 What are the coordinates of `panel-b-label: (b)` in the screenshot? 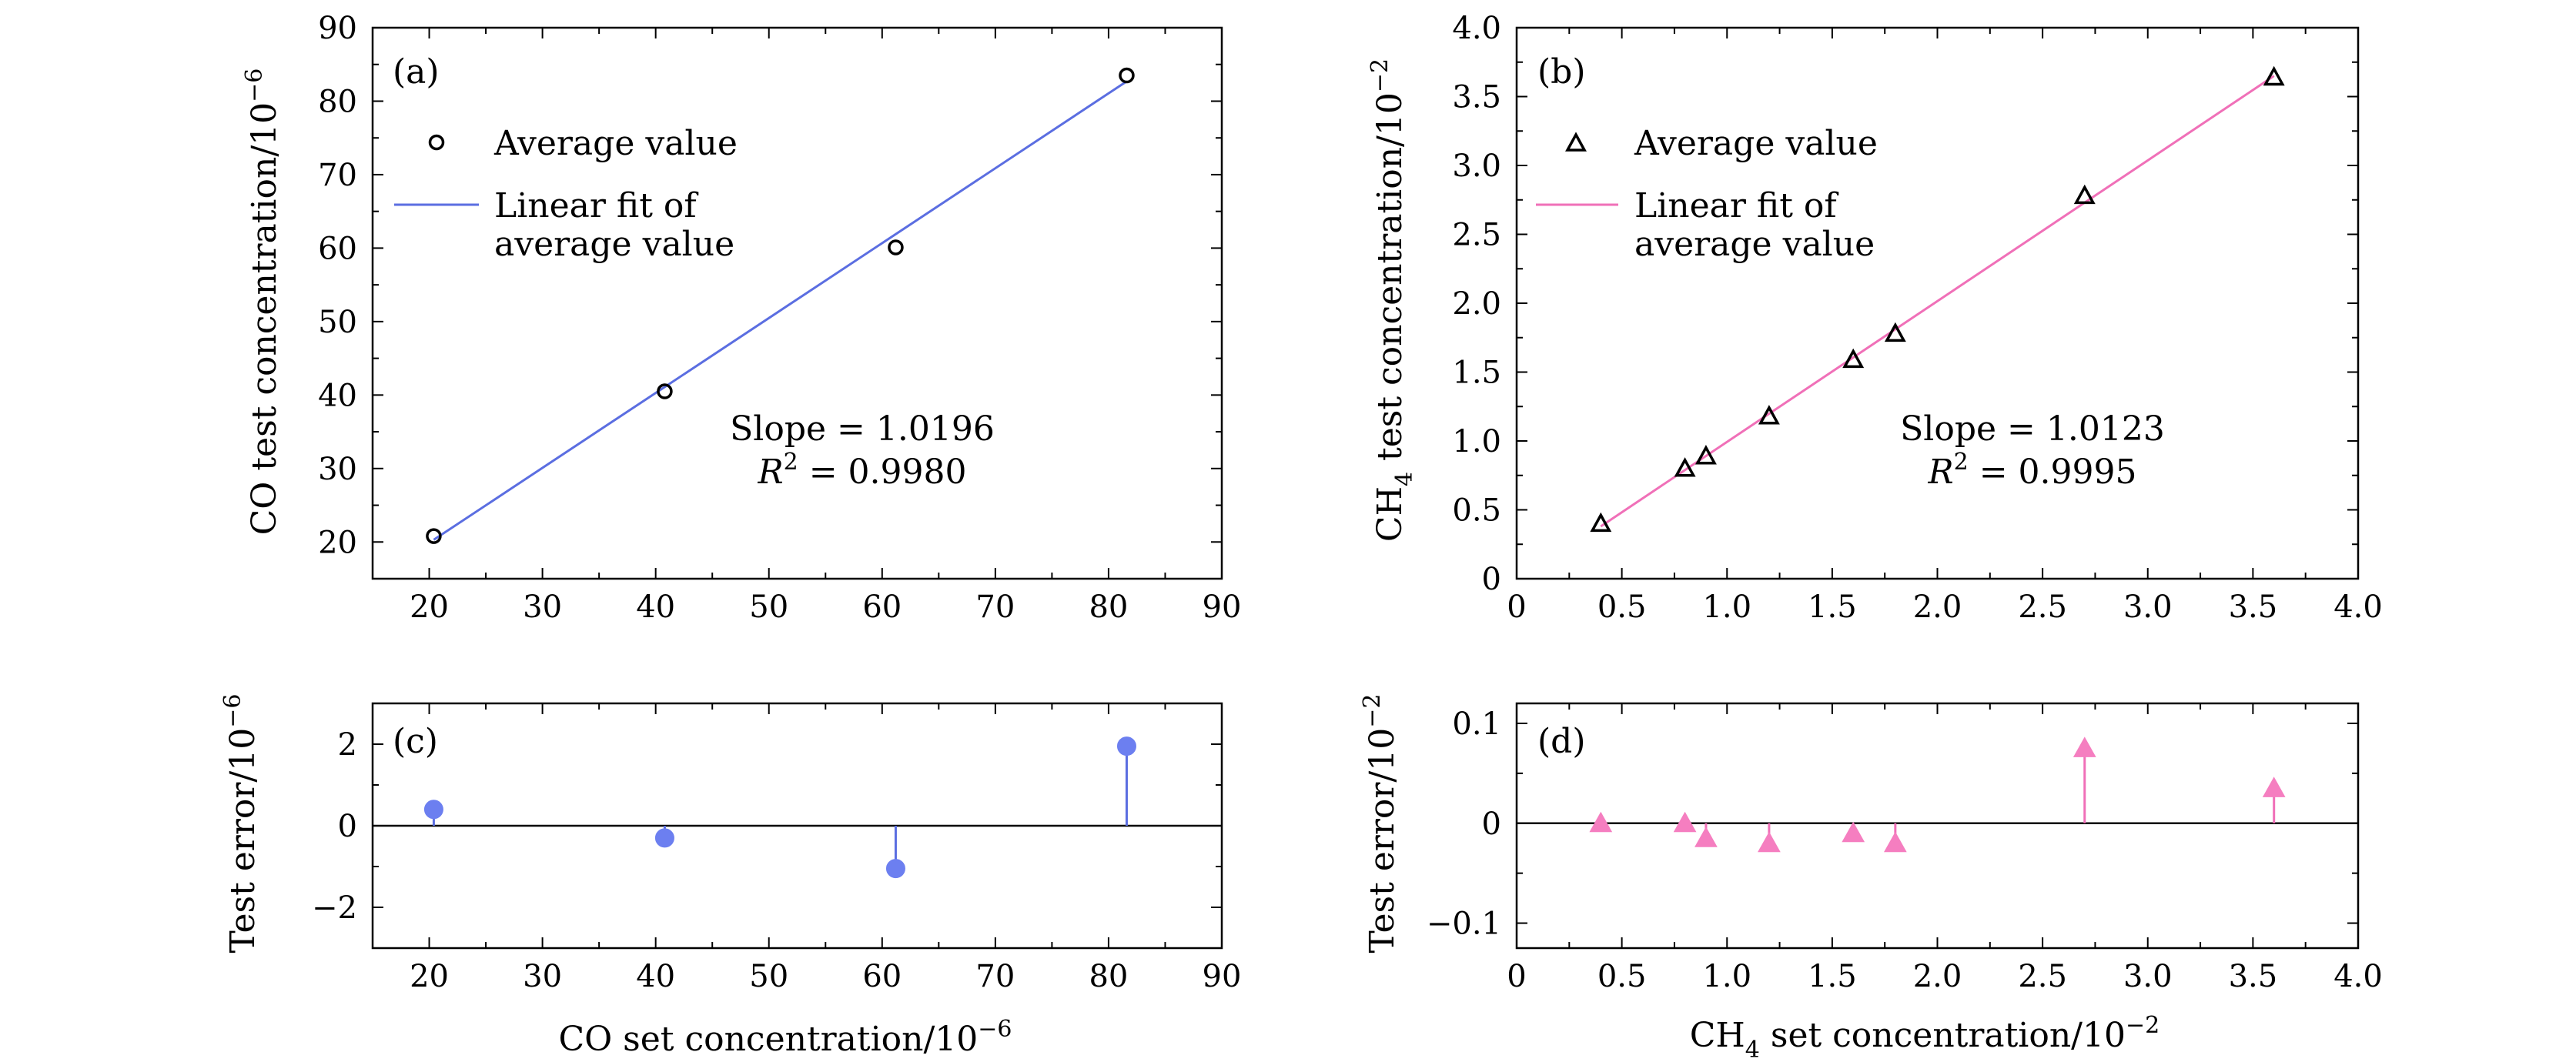 It's located at (1562, 72).